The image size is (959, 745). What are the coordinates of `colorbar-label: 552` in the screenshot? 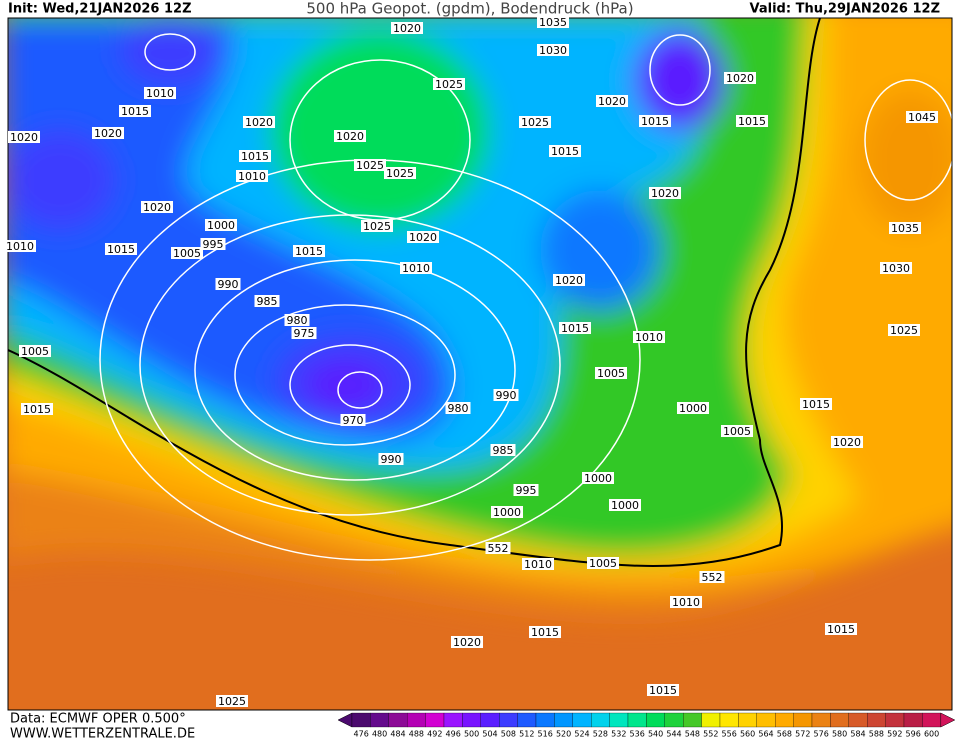 It's located at (710, 734).